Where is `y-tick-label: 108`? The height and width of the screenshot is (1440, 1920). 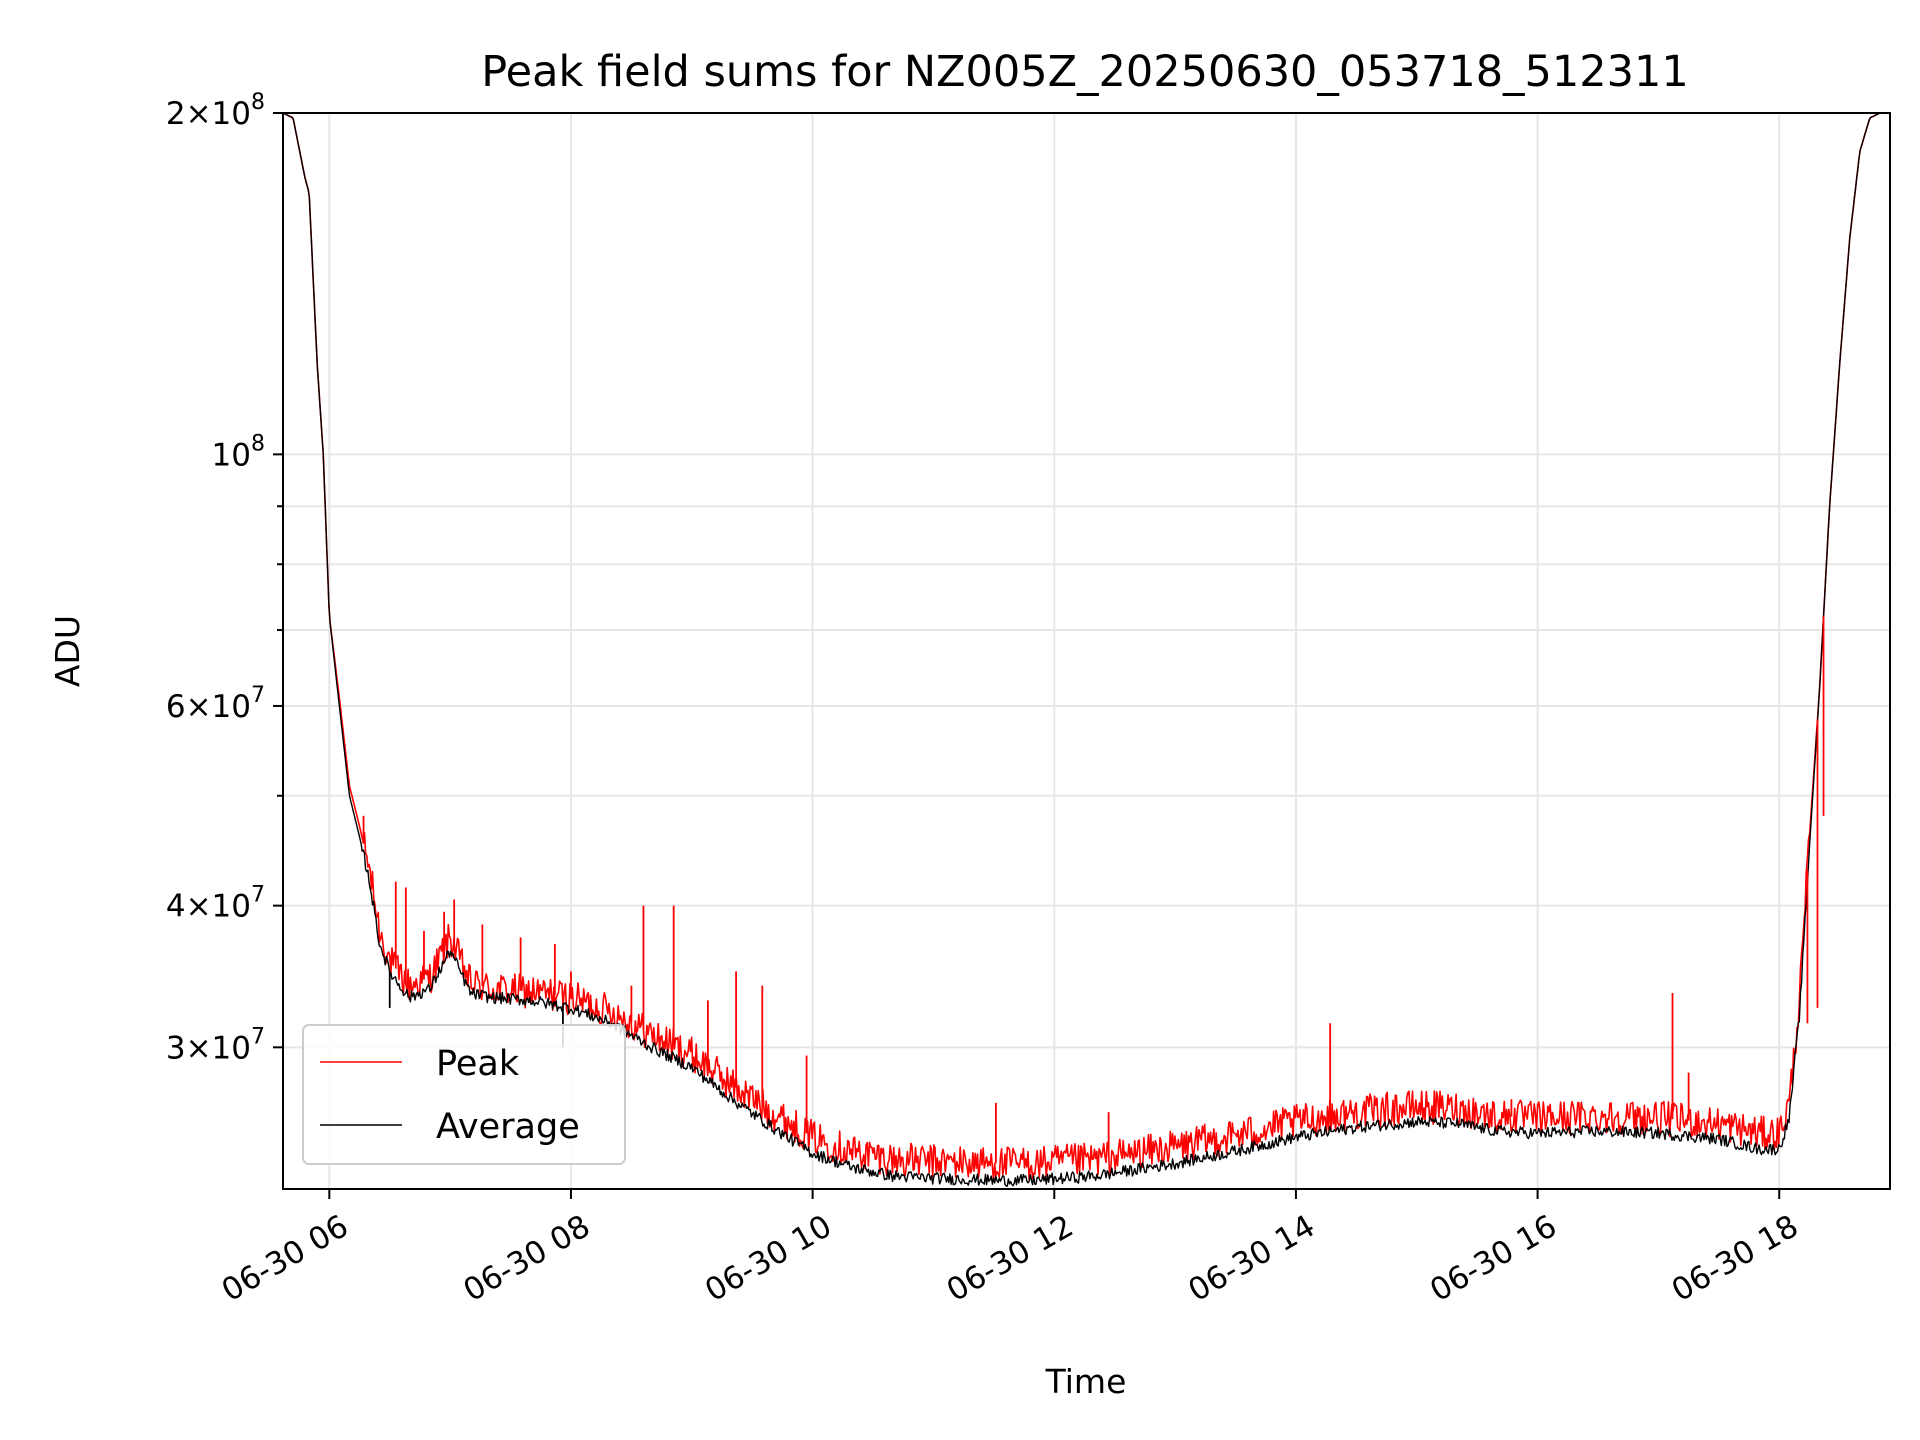 y-tick-label: 108 is located at coordinates (238, 452).